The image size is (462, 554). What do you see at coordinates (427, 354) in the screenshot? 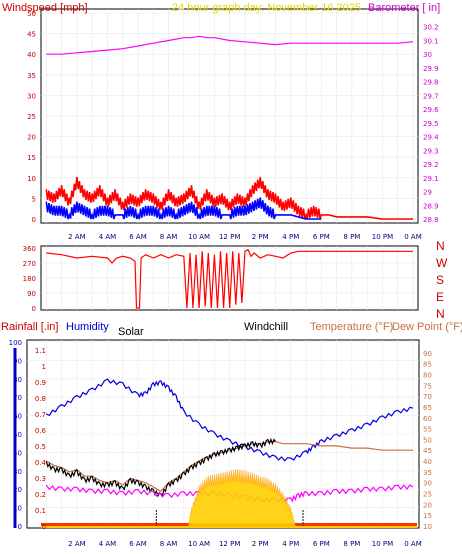
I see `temperature-tick: 90` at bounding box center [427, 354].